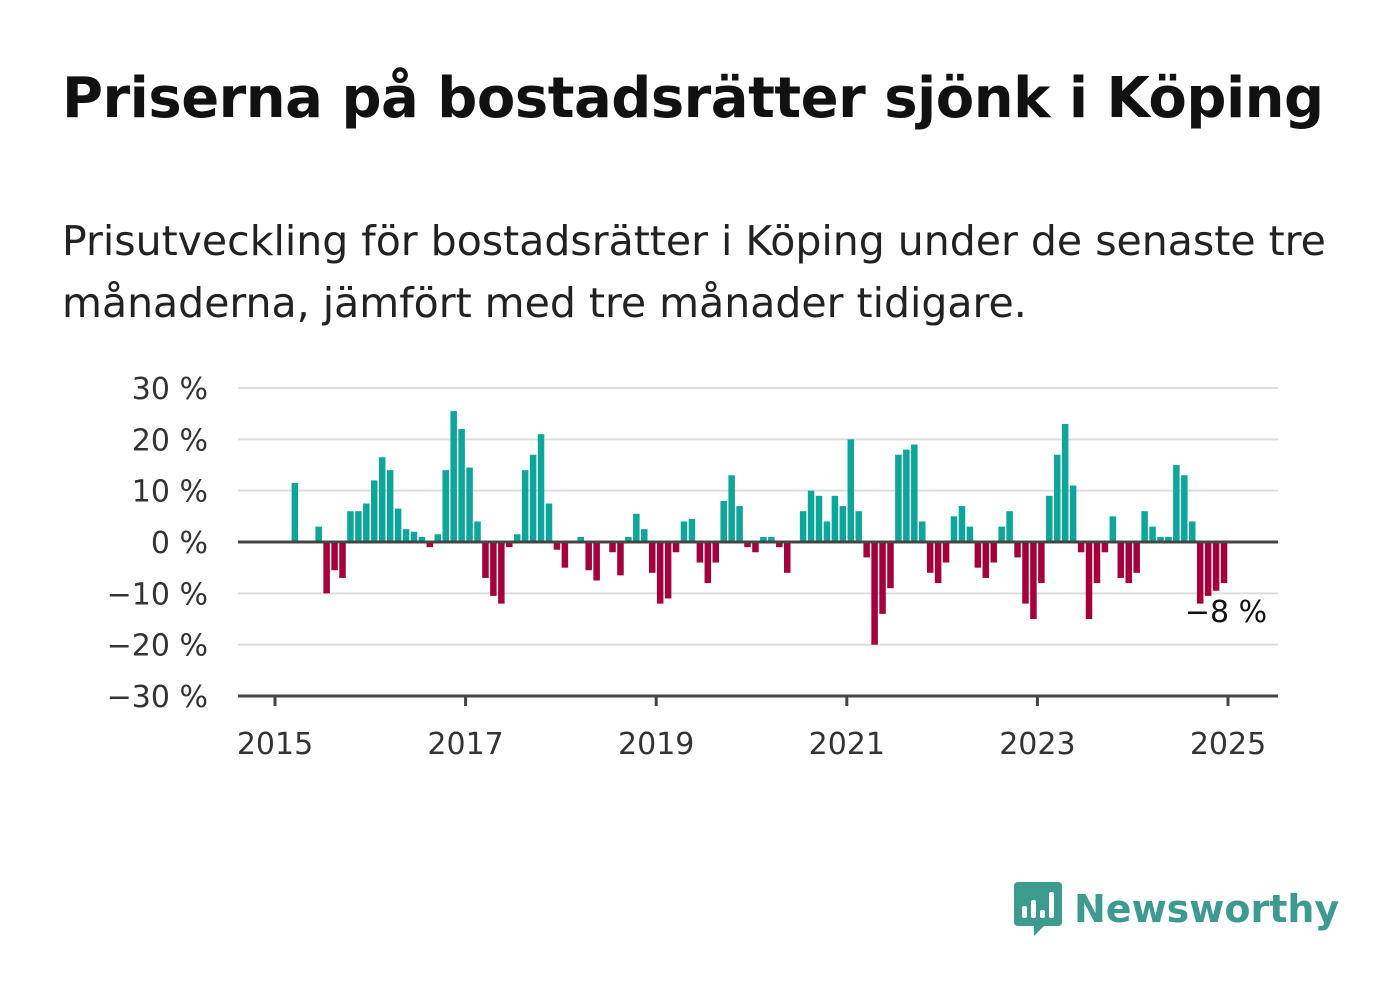  I want to click on y-axis-ticks: 30 % 20 % 10 % 0 % −10 % −20 % −30 %, so click(157, 543).